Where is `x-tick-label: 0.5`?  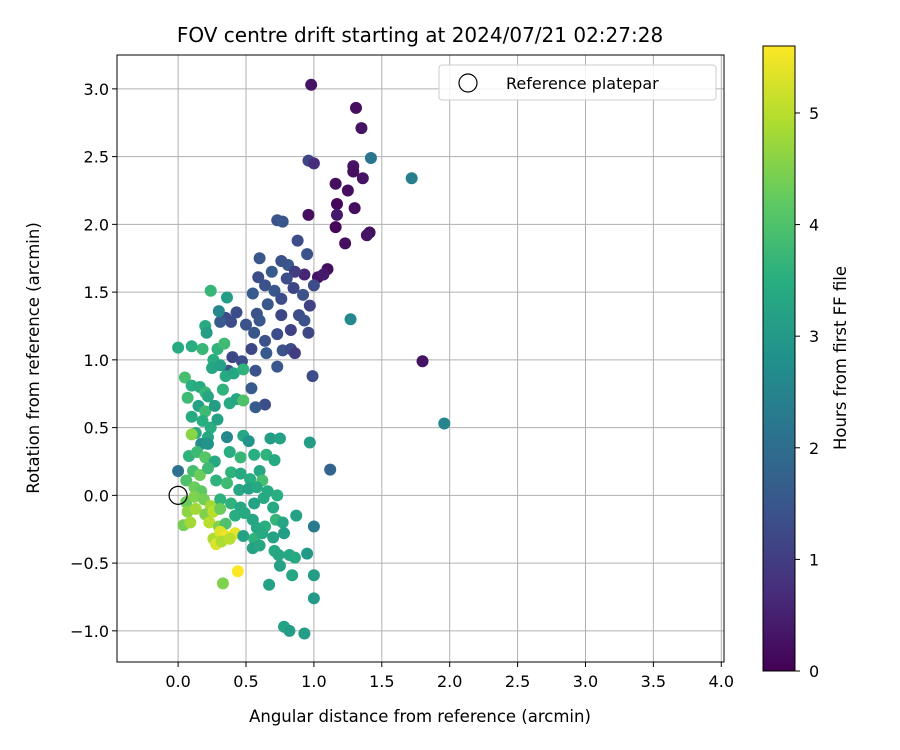 x-tick-label: 0.5 is located at coordinates (245, 681).